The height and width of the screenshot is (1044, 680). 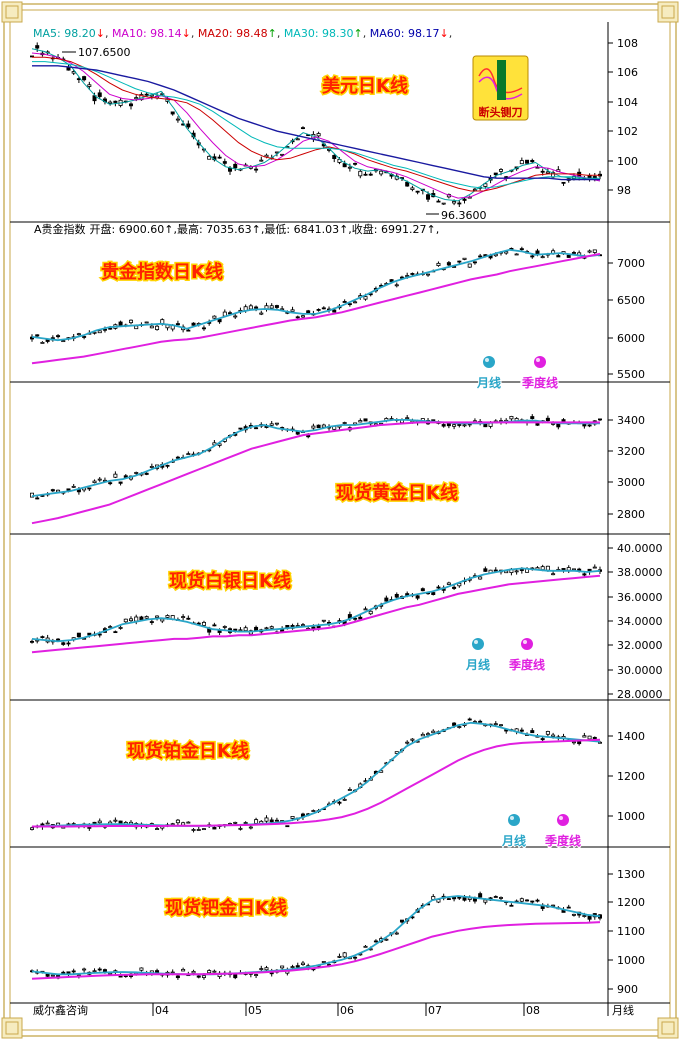 What do you see at coordinates (631, 776) in the screenshot?
I see `y-tick-label: 1200` at bounding box center [631, 776].